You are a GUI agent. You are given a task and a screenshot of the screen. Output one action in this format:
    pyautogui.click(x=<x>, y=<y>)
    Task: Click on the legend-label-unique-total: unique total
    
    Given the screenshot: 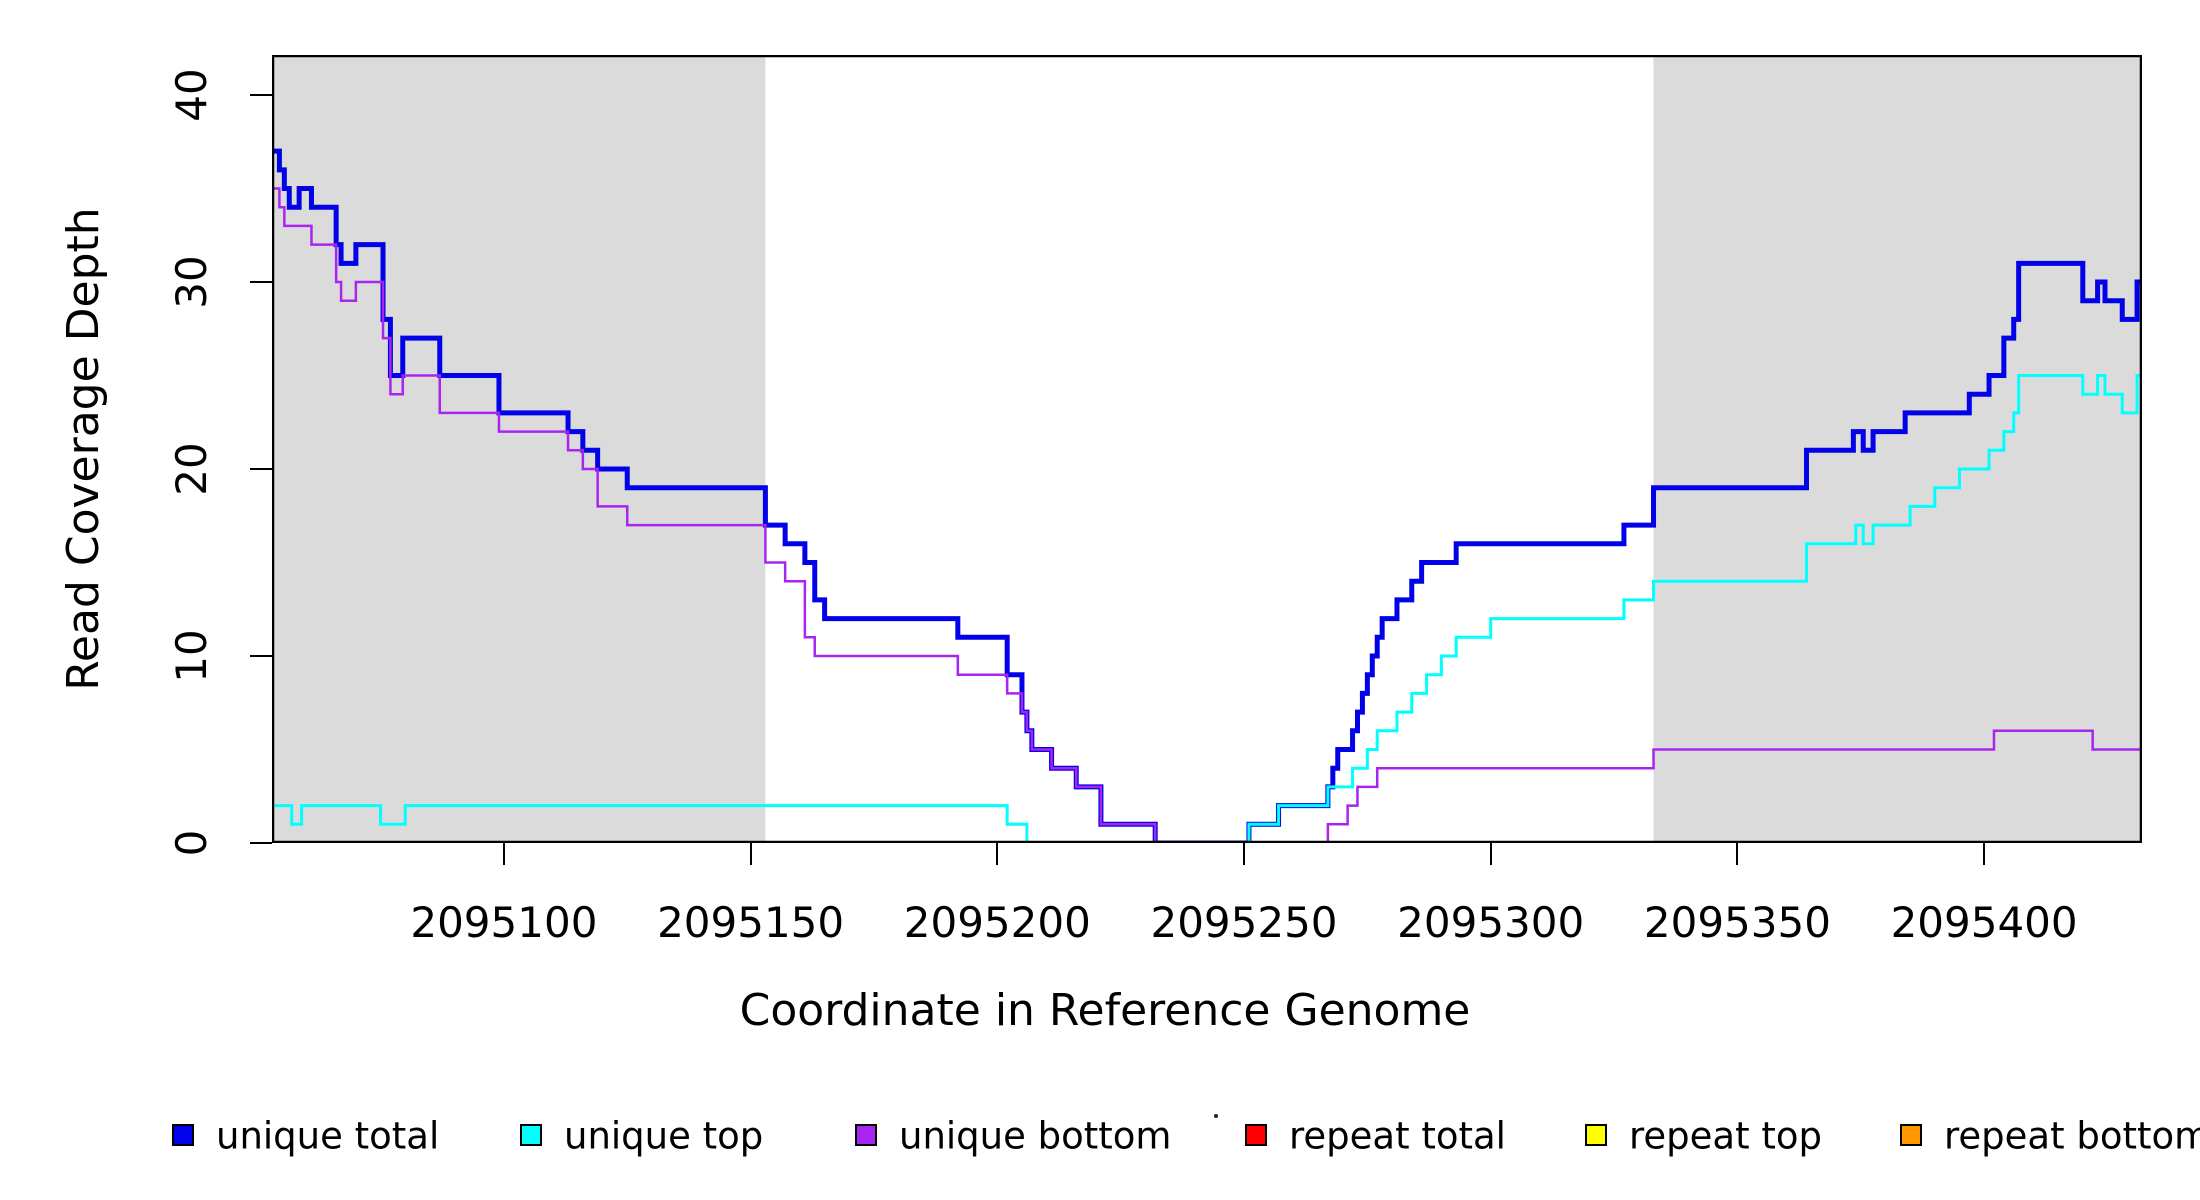 What is the action you would take?
    pyautogui.click(x=328, y=1136)
    